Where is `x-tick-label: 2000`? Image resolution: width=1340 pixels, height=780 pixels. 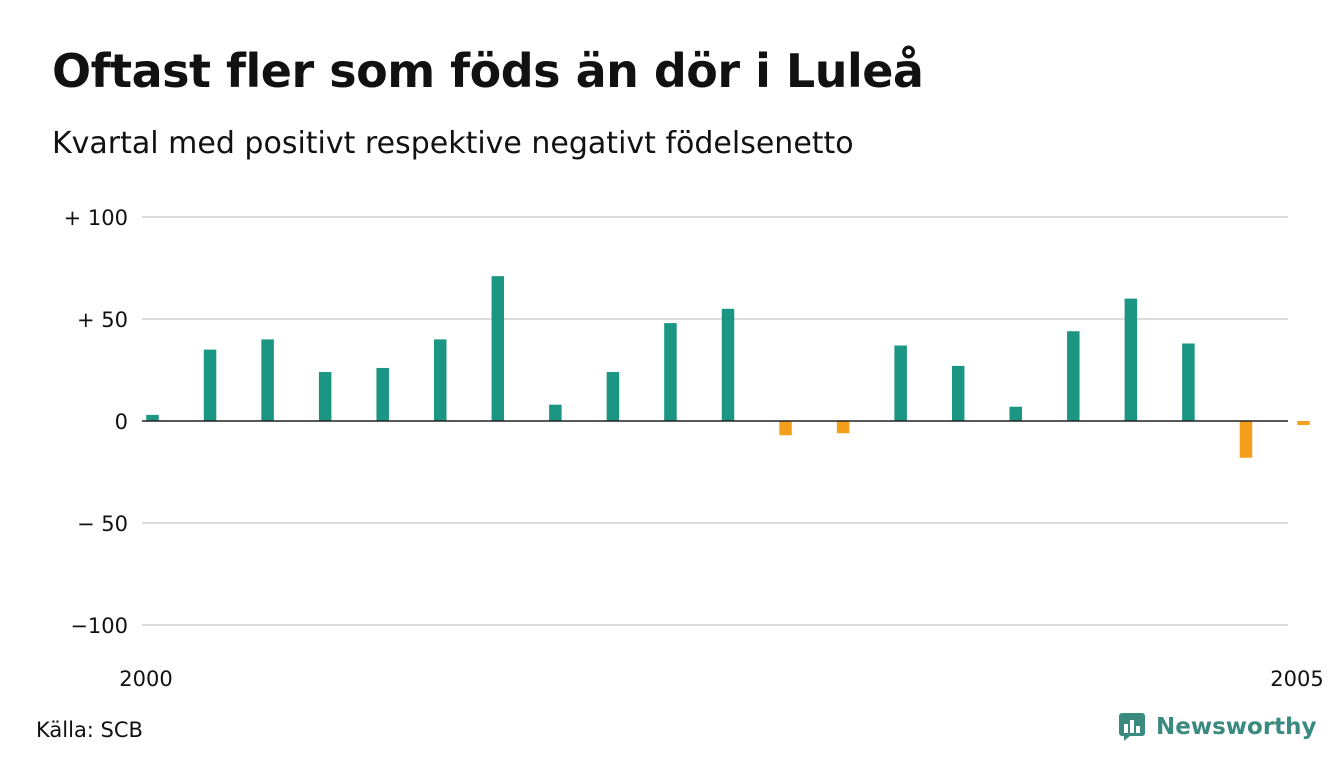 x-tick-label: 2000 is located at coordinates (145, 679).